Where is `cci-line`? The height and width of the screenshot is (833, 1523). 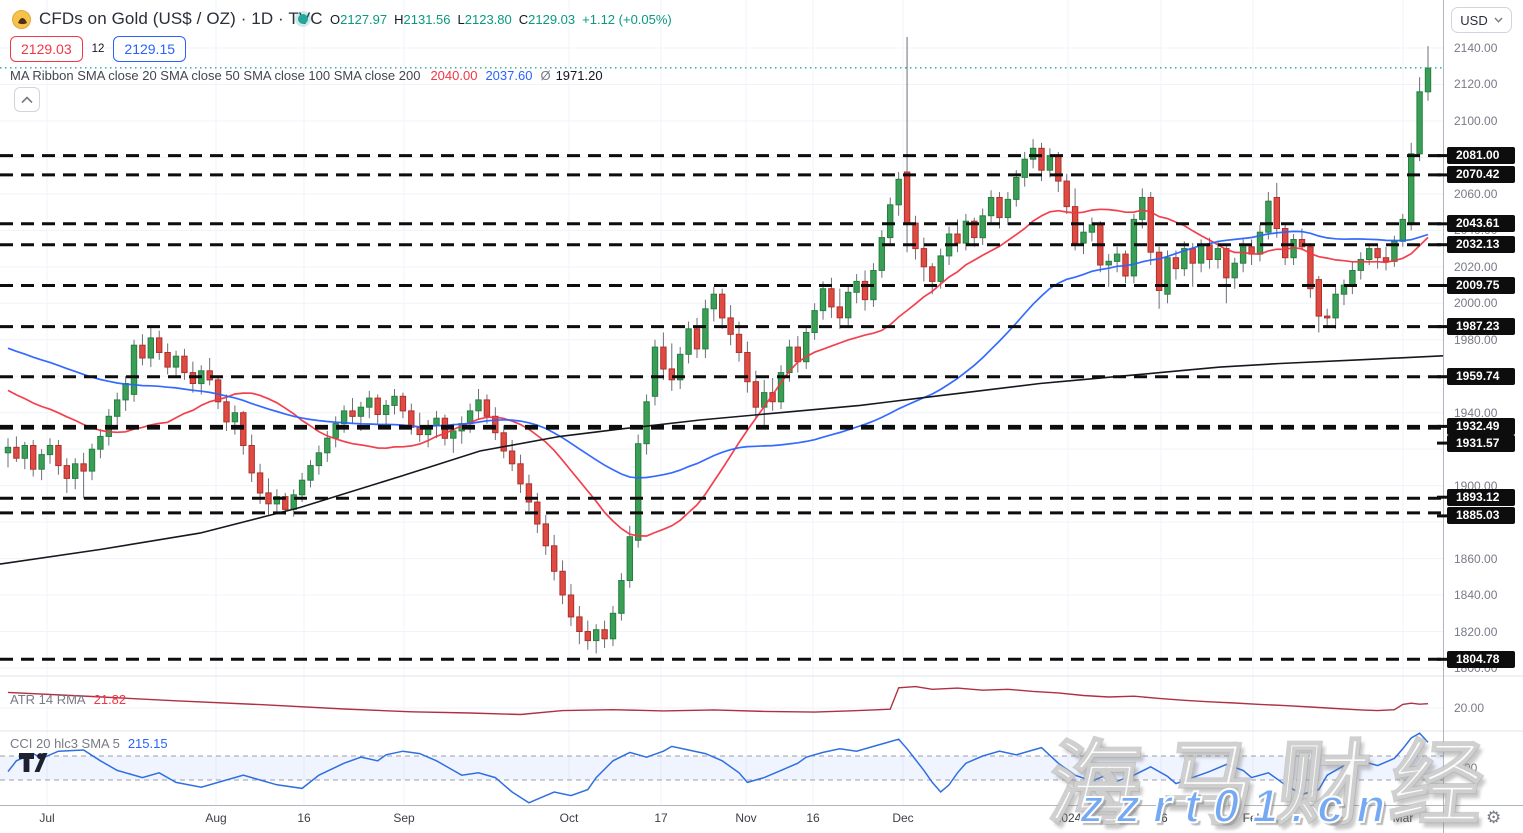
cci-line is located at coordinates (718, 768).